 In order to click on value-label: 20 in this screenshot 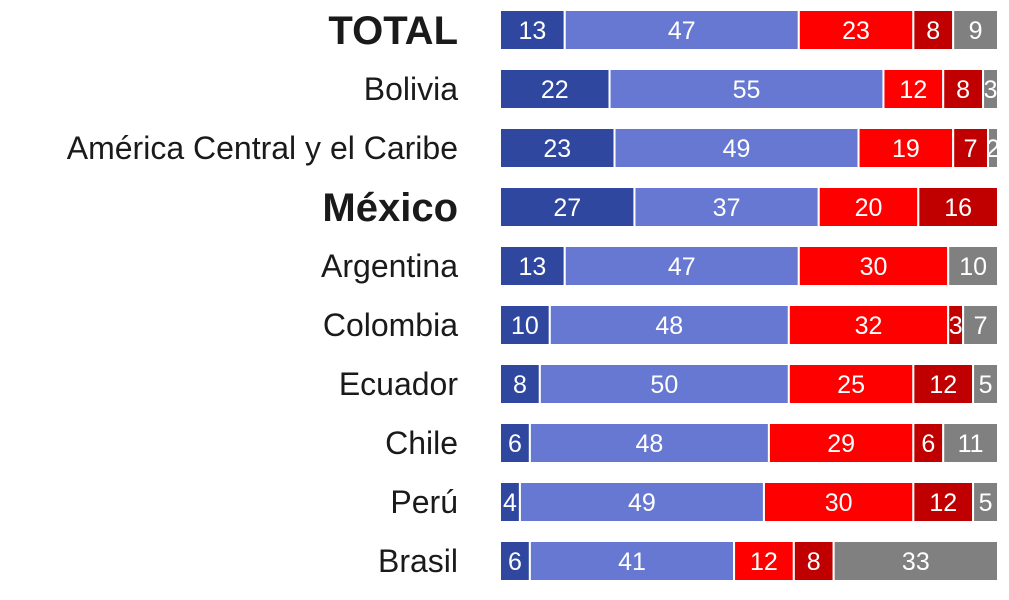, I will do `click(869, 208)`.